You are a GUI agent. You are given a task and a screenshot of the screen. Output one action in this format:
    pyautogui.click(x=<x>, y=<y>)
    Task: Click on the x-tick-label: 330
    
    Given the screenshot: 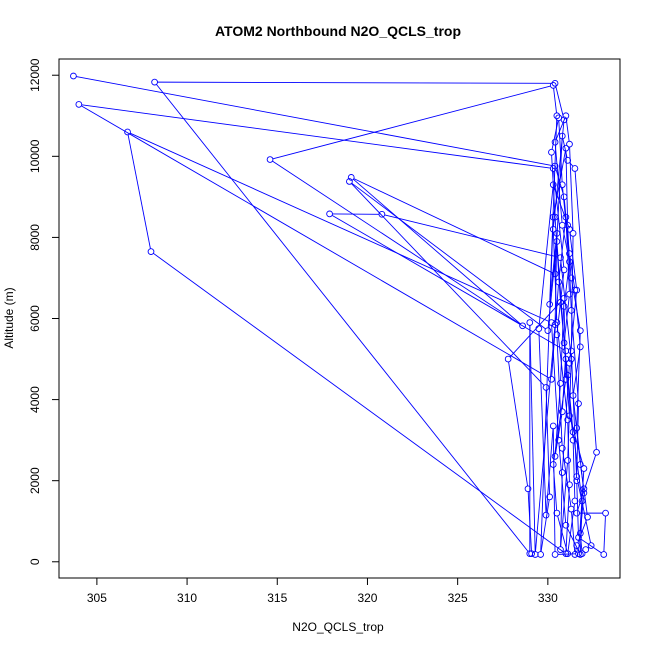 What is the action you would take?
    pyautogui.click(x=548, y=598)
    